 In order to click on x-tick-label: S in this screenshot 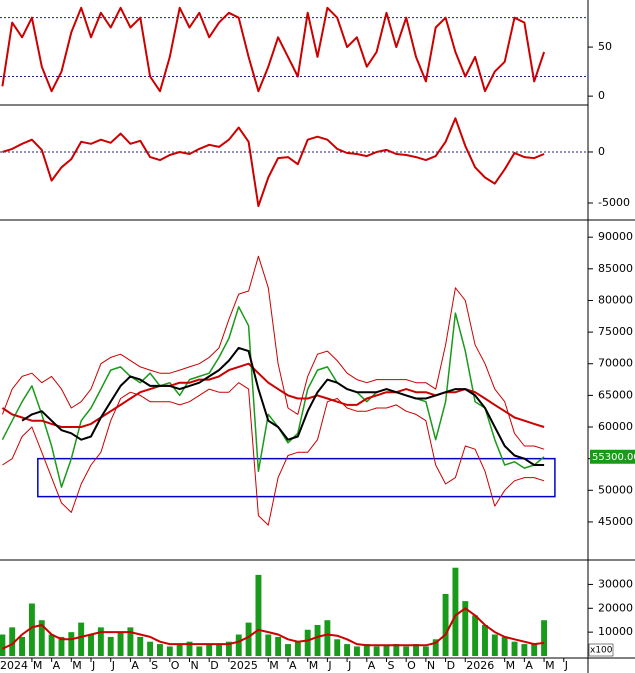, I will do `click(390, 665)`.